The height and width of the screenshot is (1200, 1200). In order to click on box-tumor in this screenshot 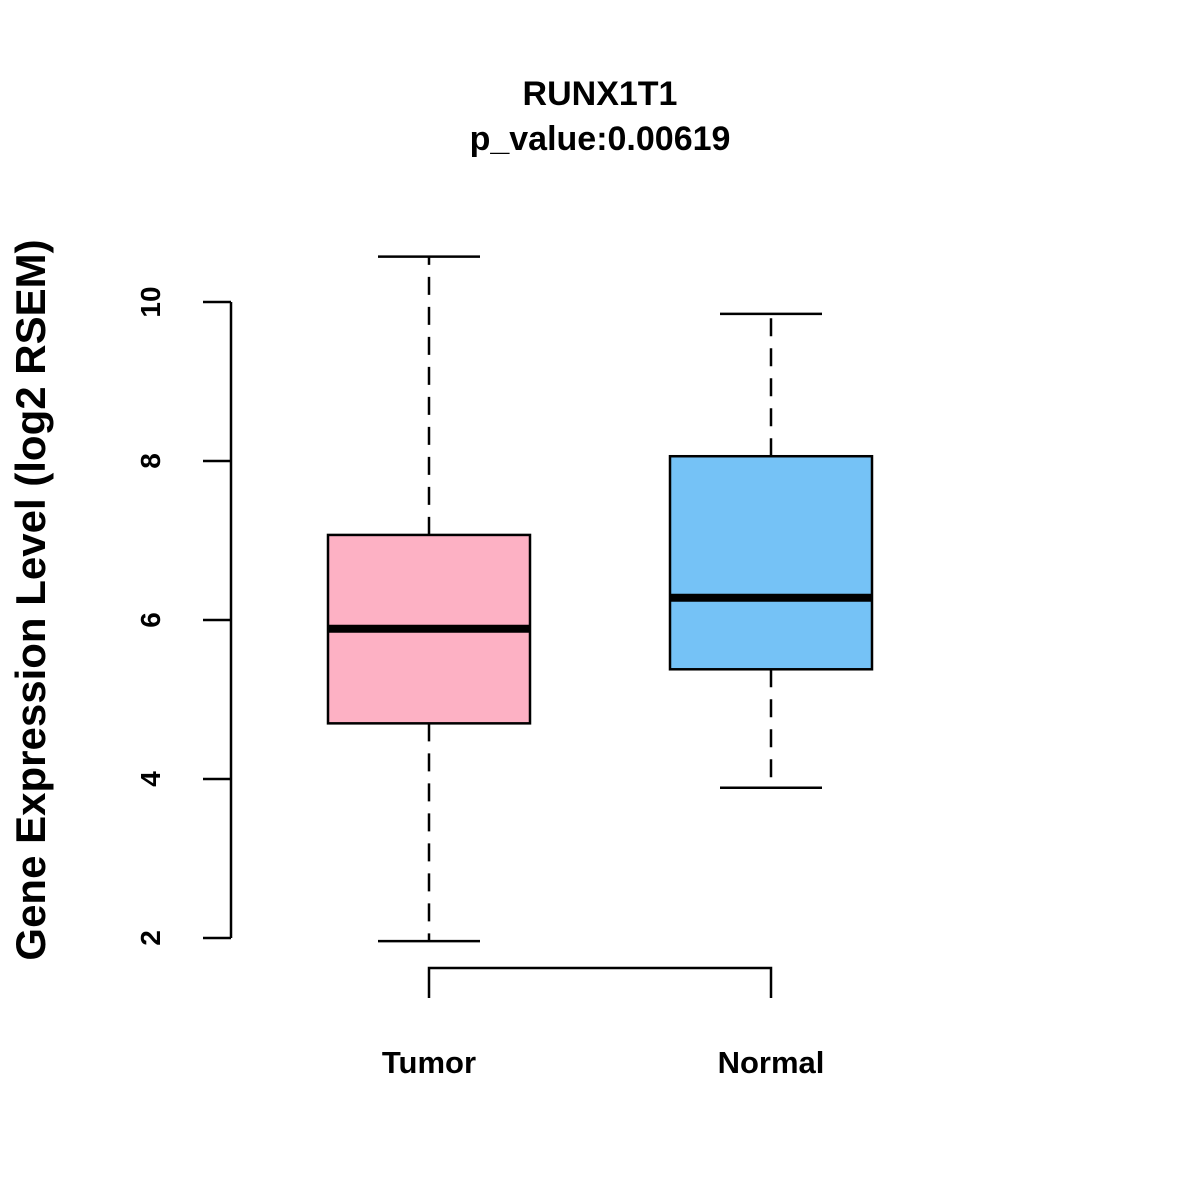, I will do `click(429, 599)`.